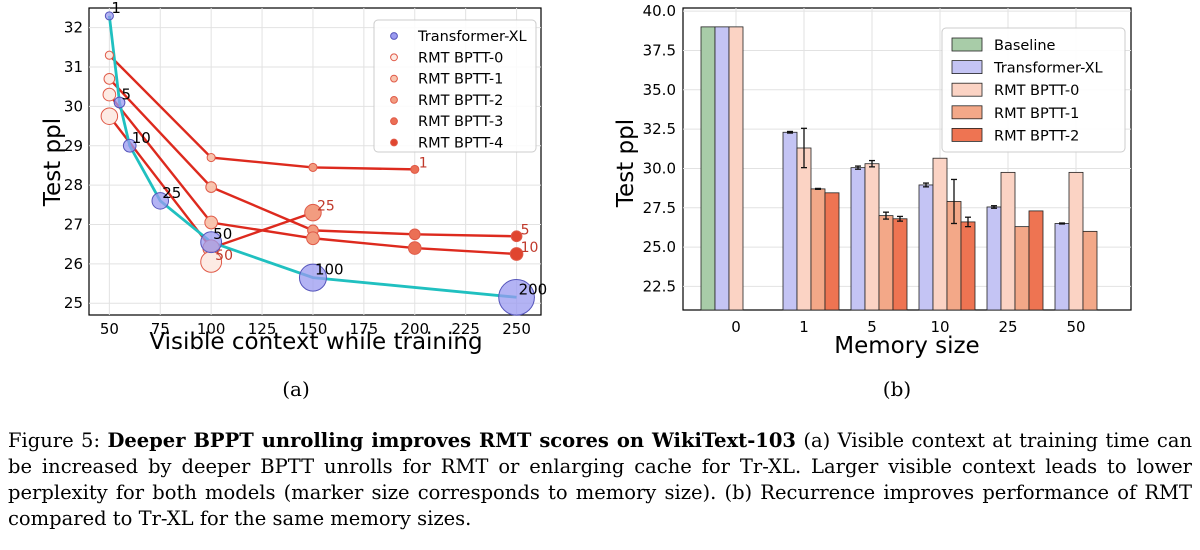  I want to click on x-tick-label: 10, so click(939, 327).